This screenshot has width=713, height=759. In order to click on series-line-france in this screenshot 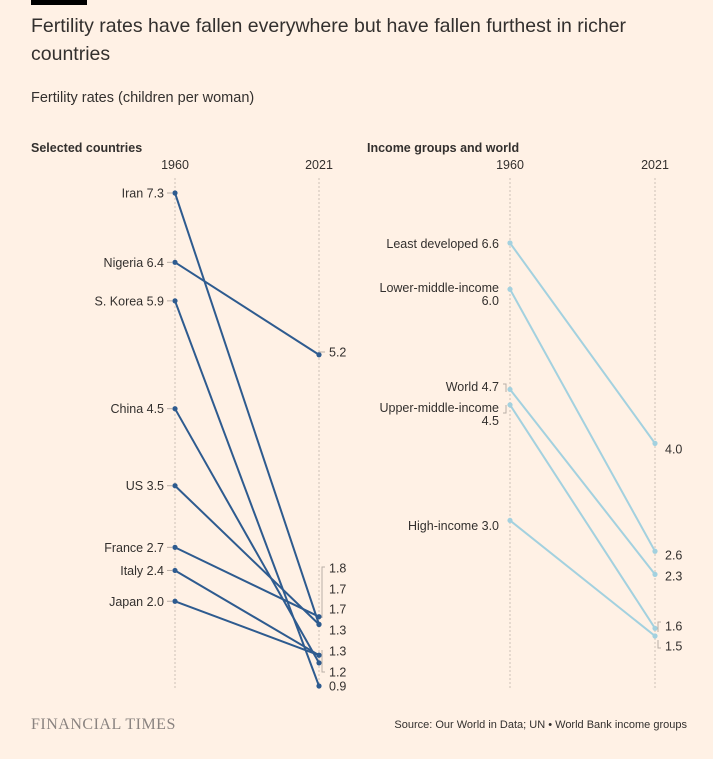, I will do `click(247, 582)`.